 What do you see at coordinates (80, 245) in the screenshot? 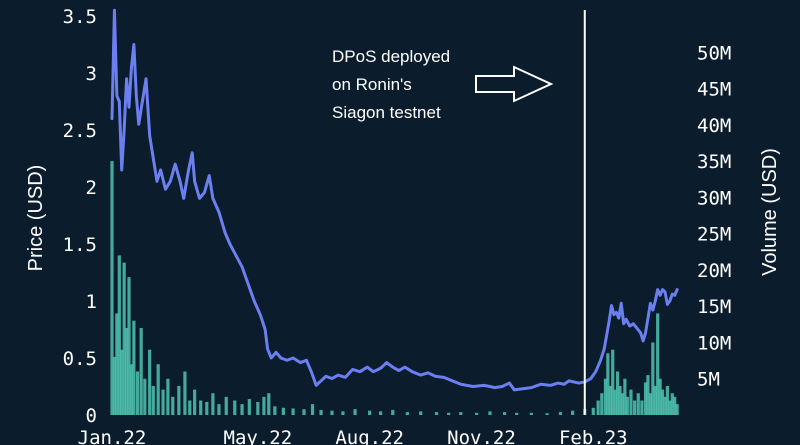
I see `y-tick-left: 1.5` at bounding box center [80, 245].